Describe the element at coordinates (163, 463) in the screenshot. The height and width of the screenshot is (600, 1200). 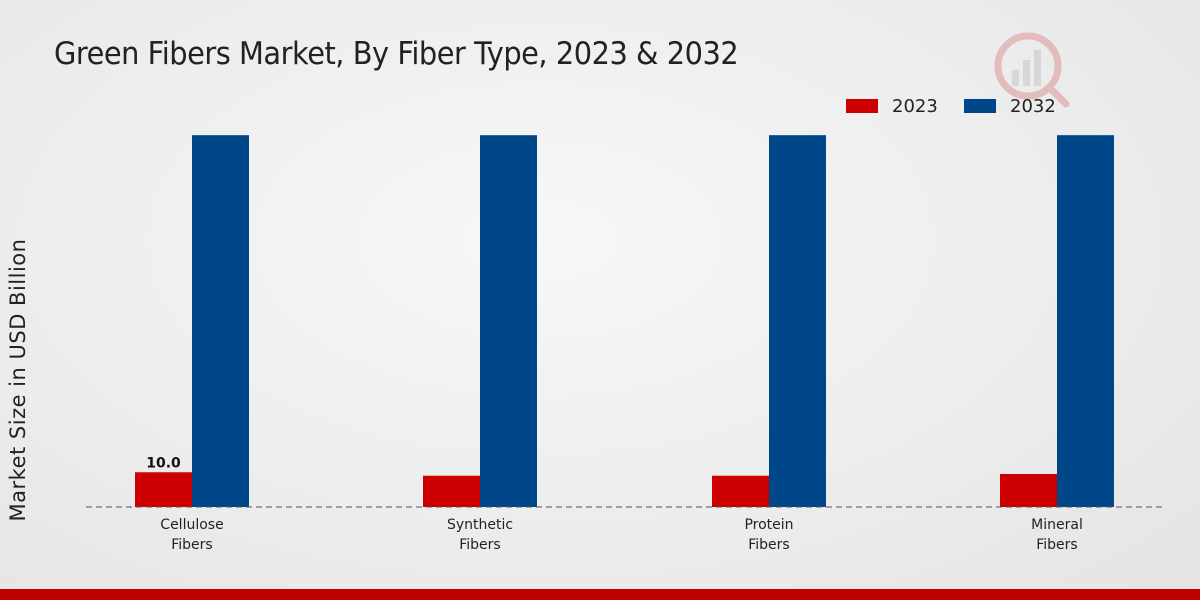
I see `data-label-0: 10.0` at that location.